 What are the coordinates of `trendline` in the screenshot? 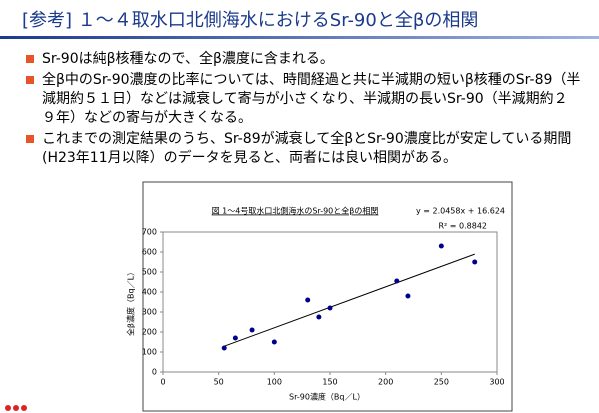 It's located at (349, 300).